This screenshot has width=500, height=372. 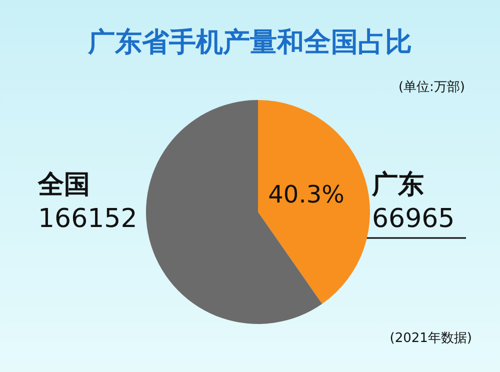 I want to click on chart-subtitle: (单位:万部), so click(x=432, y=87).